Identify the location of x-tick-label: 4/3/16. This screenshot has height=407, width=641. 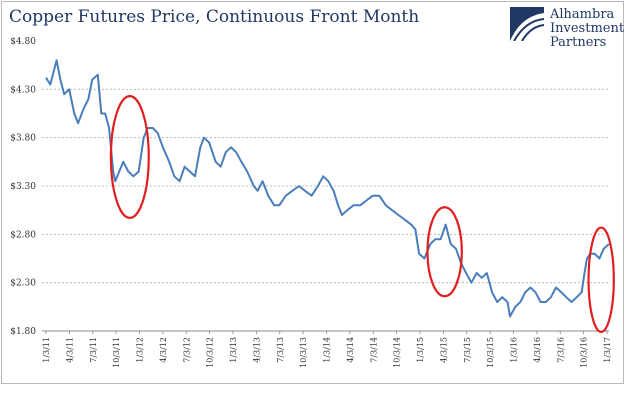
(537, 350).